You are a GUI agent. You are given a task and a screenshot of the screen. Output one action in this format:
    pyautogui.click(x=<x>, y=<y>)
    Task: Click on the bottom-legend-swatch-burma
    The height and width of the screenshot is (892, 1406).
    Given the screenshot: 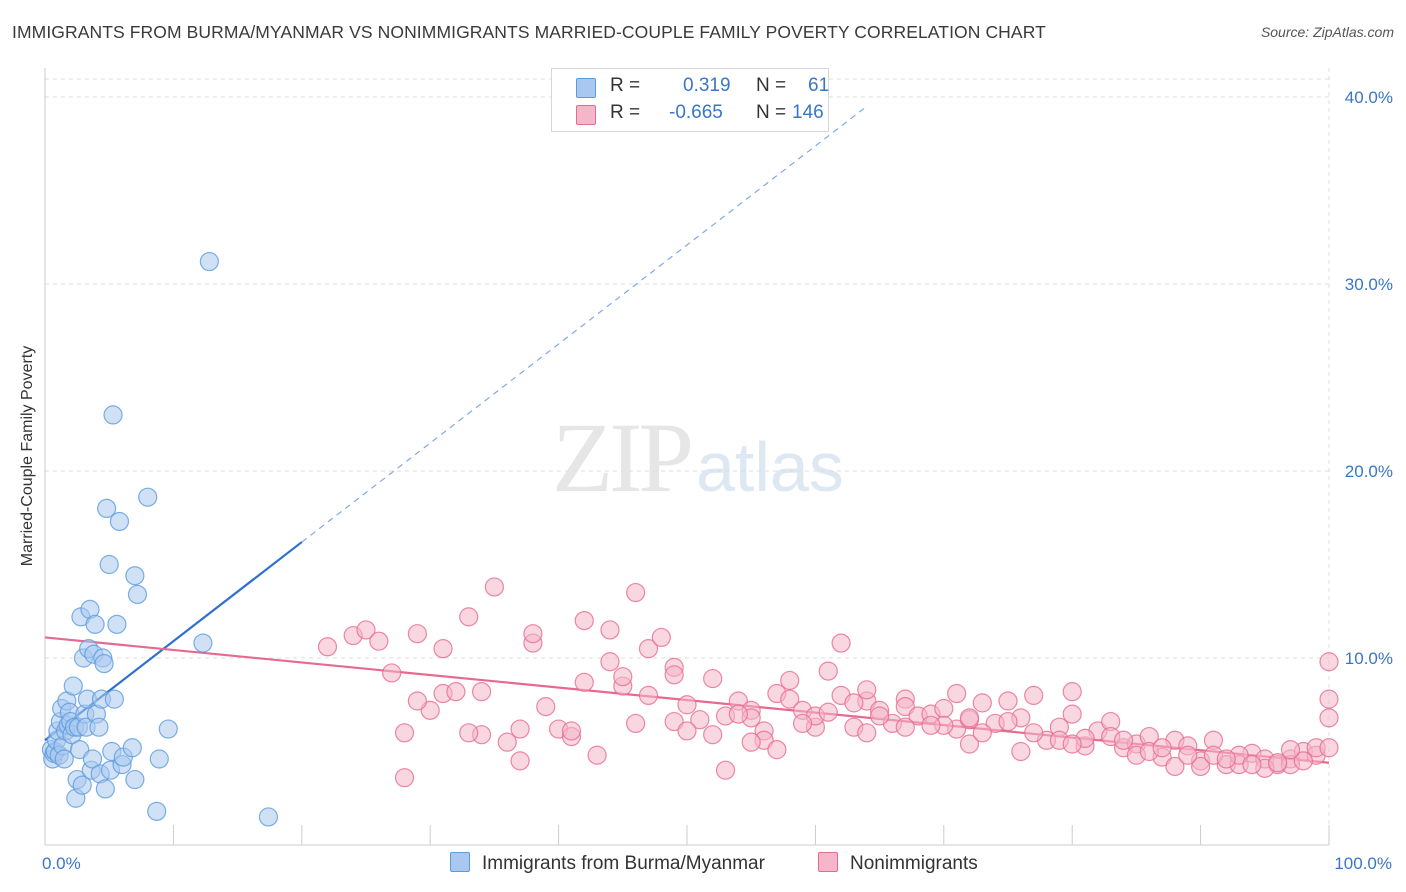 What is the action you would take?
    pyautogui.click(x=460, y=862)
    